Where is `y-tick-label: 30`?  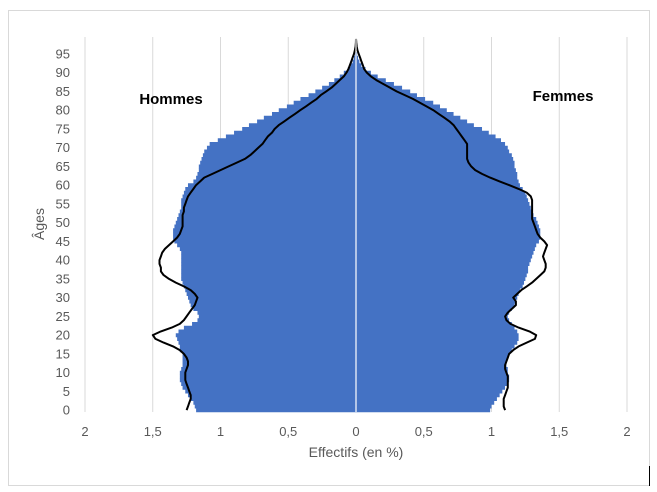 y-tick-label: 30 is located at coordinates (63, 297).